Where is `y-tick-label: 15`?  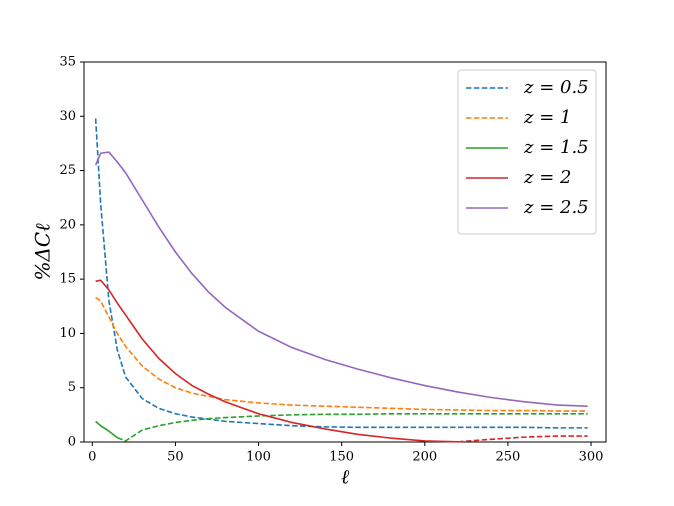 y-tick-label: 15 is located at coordinates (67, 279).